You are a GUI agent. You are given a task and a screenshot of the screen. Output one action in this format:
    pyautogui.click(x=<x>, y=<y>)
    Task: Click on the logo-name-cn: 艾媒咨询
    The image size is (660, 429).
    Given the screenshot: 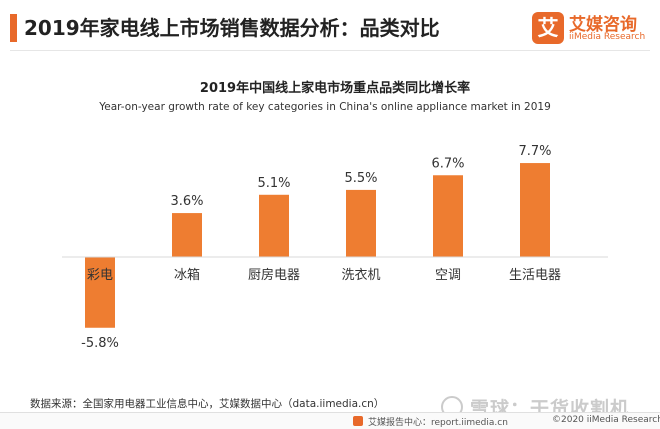 What is the action you would take?
    pyautogui.click(x=603, y=25)
    